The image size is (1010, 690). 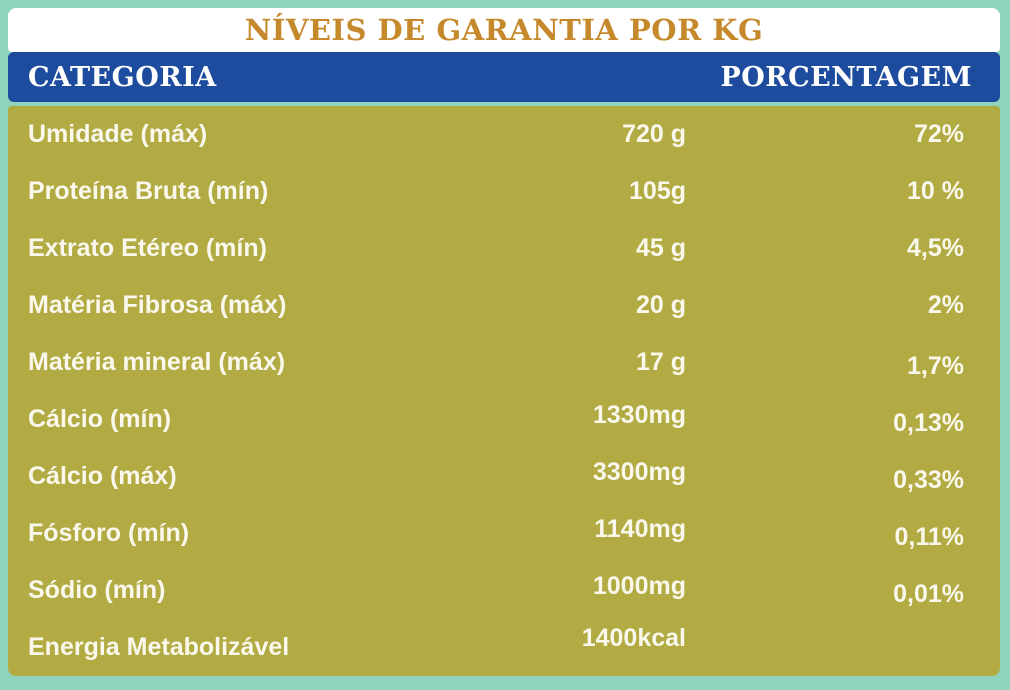 I want to click on row-amount: 105g, so click(x=657, y=191).